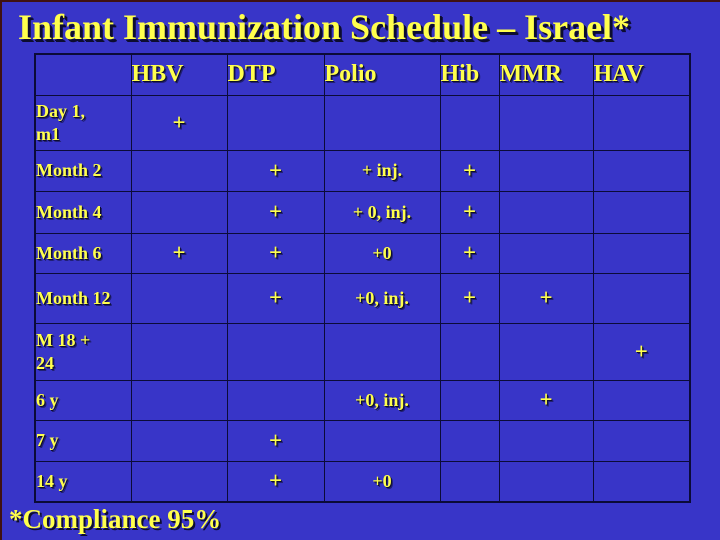  Describe the element at coordinates (83, 74) in the screenshot. I see `corner-cell` at that location.